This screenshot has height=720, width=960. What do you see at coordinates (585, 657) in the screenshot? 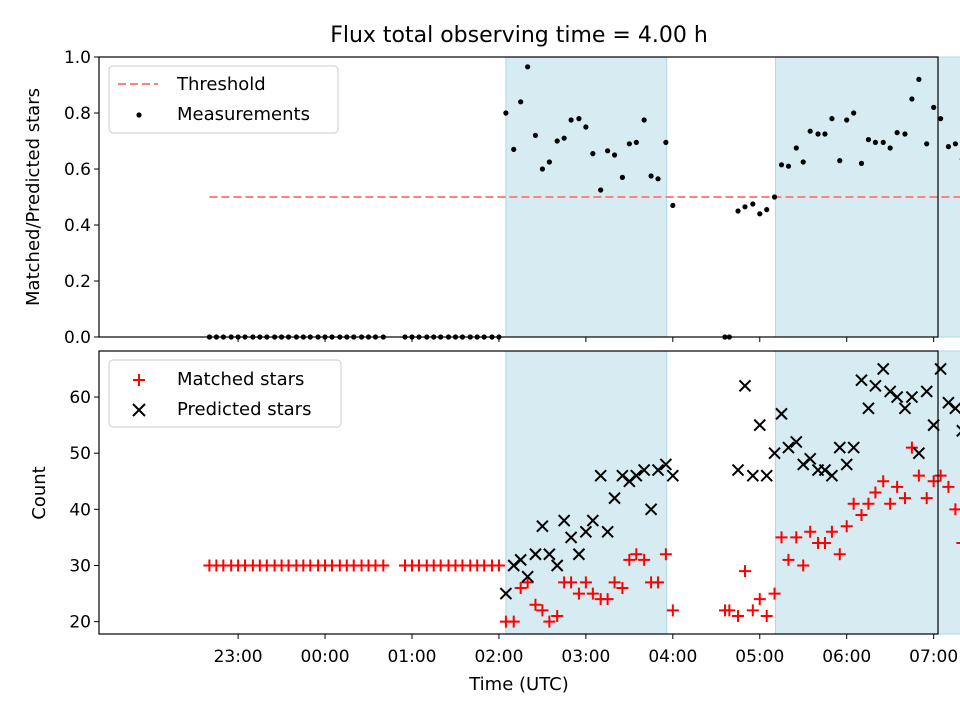
I see `xtick-label: 03:00` at bounding box center [585, 657].